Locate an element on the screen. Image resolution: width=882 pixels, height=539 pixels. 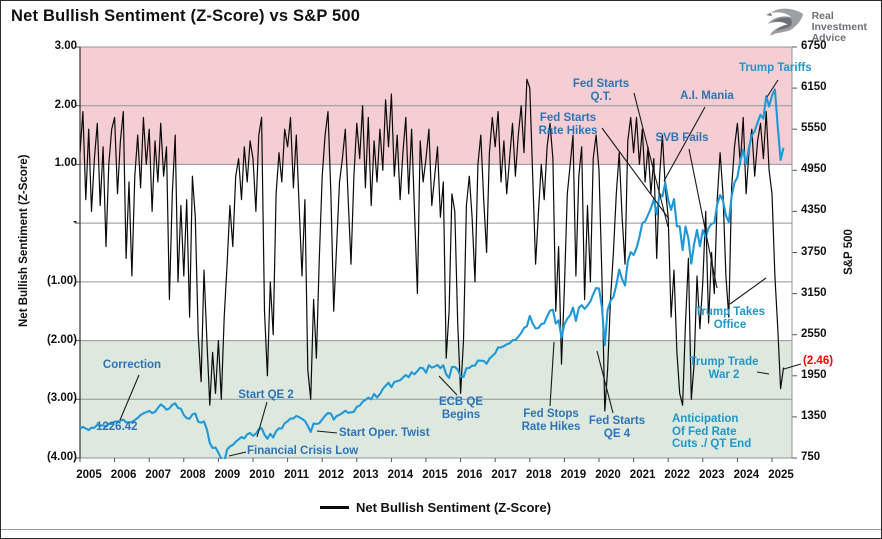
x-axis-tick: 2015 is located at coordinates (435, 475).